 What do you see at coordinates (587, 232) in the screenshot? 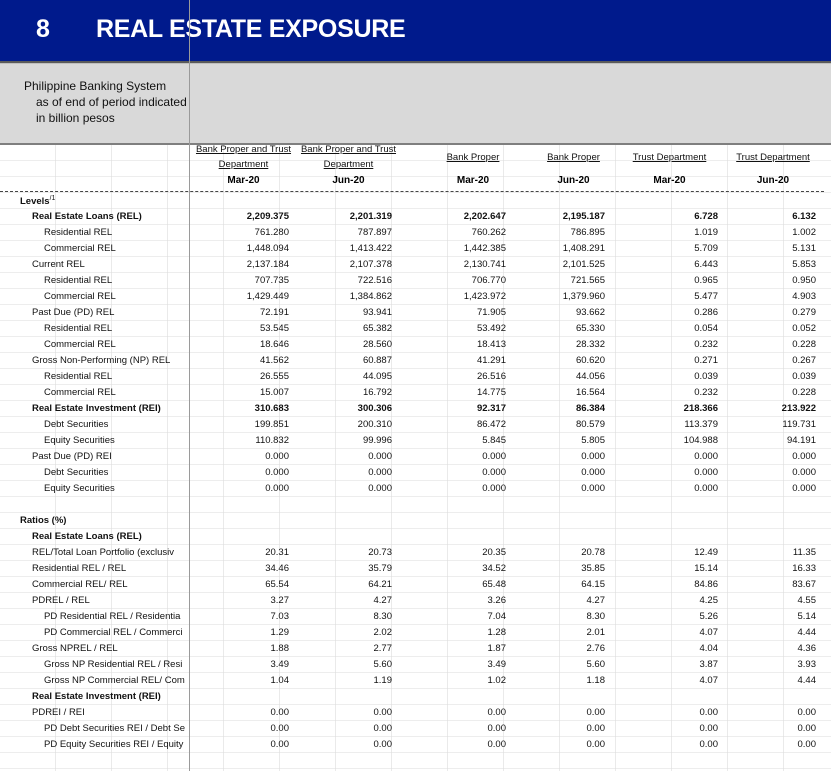
I see `cell-value: 786.895` at bounding box center [587, 232].